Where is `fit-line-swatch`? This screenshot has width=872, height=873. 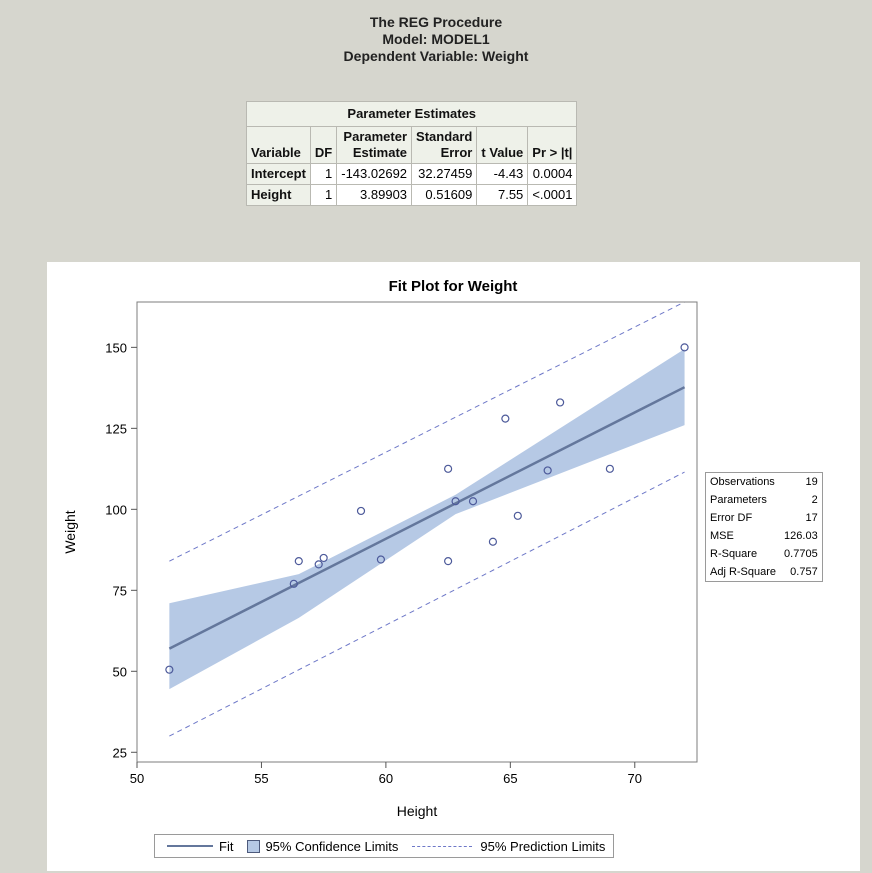
fit-line-swatch is located at coordinates (190, 846).